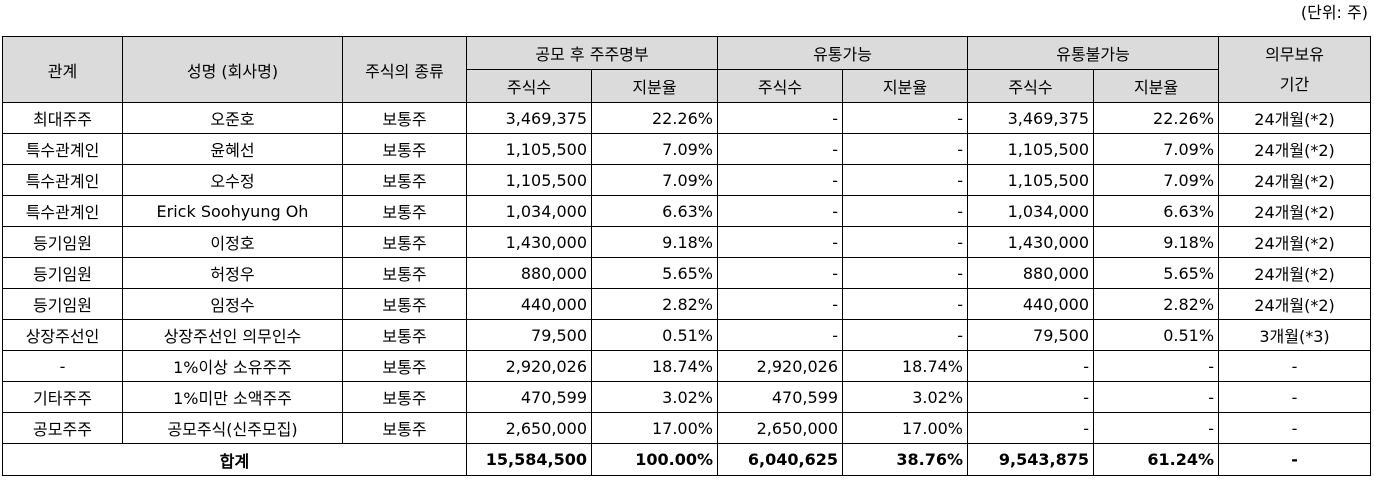 The width and height of the screenshot is (1374, 492). I want to click on header-non-ratio: 지분율, so click(1156, 86).